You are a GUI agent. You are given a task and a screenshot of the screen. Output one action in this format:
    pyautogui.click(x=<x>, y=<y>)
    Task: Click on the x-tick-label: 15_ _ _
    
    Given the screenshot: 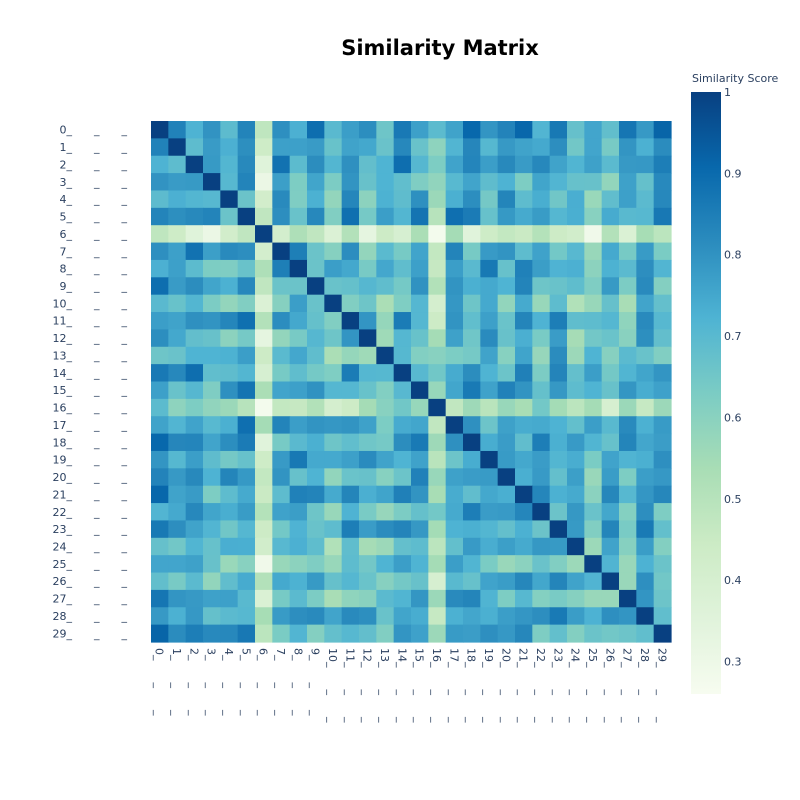 What is the action you would take?
    pyautogui.click(x=419, y=696)
    